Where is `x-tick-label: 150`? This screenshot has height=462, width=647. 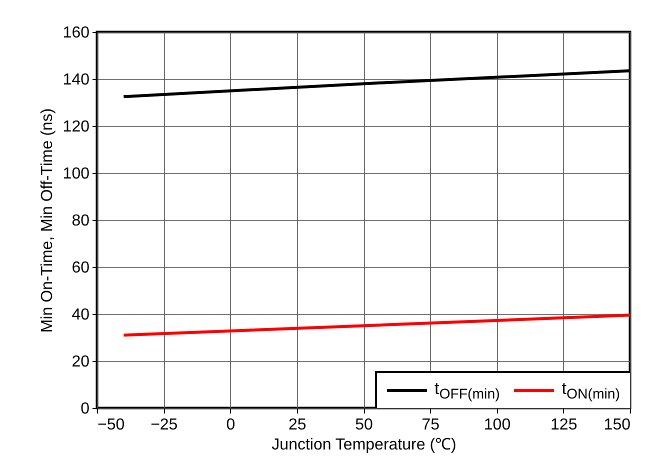 x-tick-label: 150 is located at coordinates (617, 425).